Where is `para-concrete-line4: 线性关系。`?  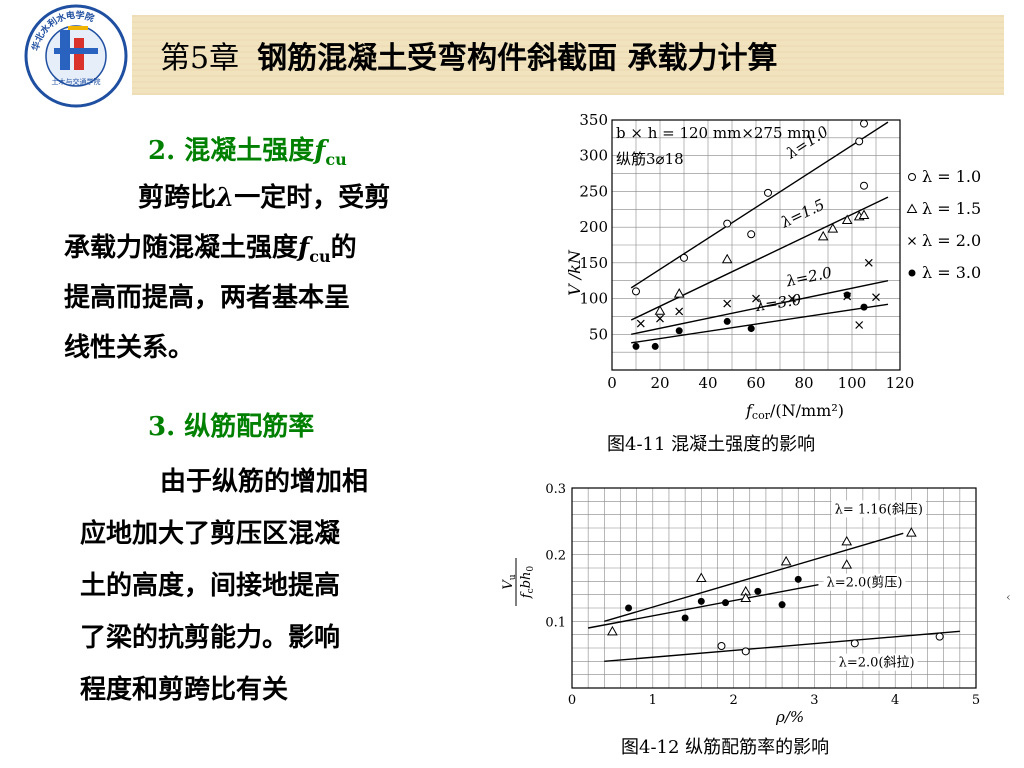 para-concrete-line4: 线性关系。 is located at coordinates (129, 348).